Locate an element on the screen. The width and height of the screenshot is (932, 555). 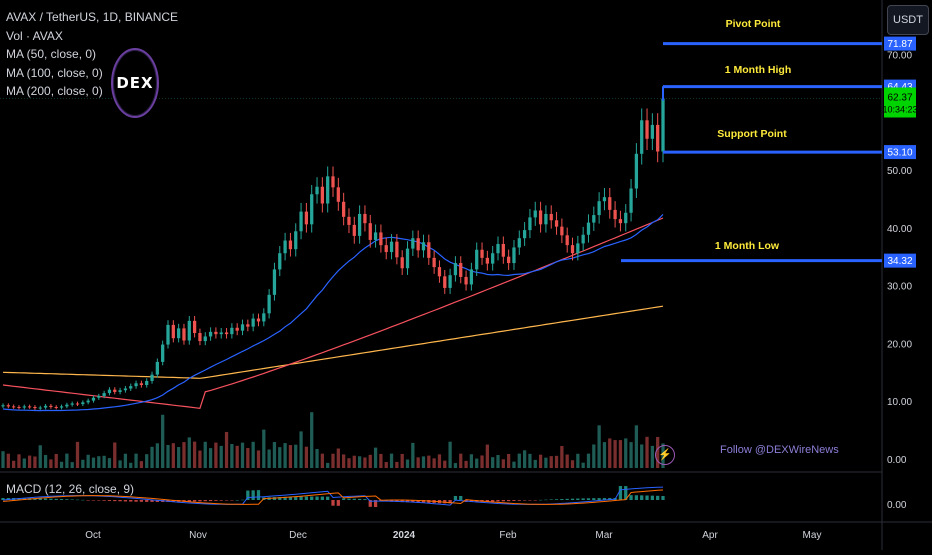
y-tick-label: 10.00 is located at coordinates (899, 402).